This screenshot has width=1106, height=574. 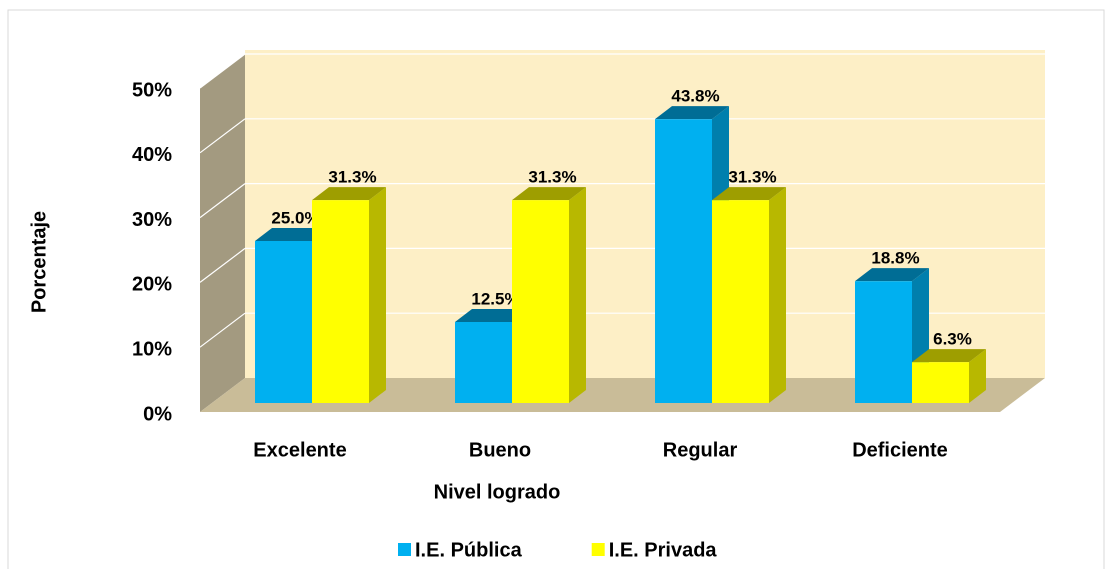 What do you see at coordinates (152, 285) in the screenshot?
I see `y-tick-label: 20%` at bounding box center [152, 285].